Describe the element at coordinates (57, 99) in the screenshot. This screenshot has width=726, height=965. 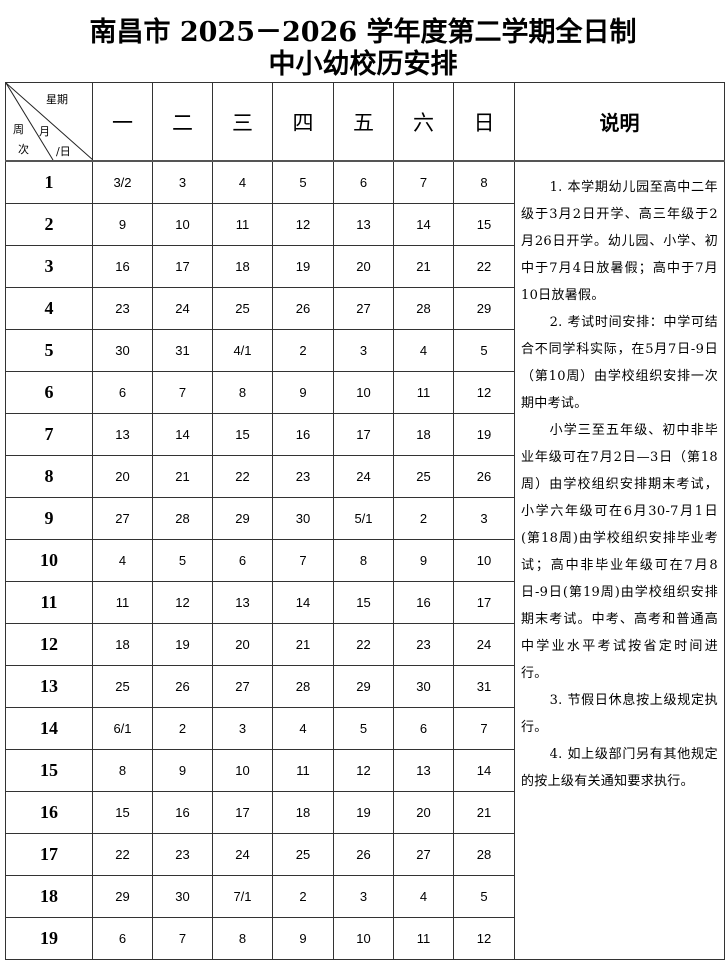
I see `corner-weekday-label: 星期` at that location.